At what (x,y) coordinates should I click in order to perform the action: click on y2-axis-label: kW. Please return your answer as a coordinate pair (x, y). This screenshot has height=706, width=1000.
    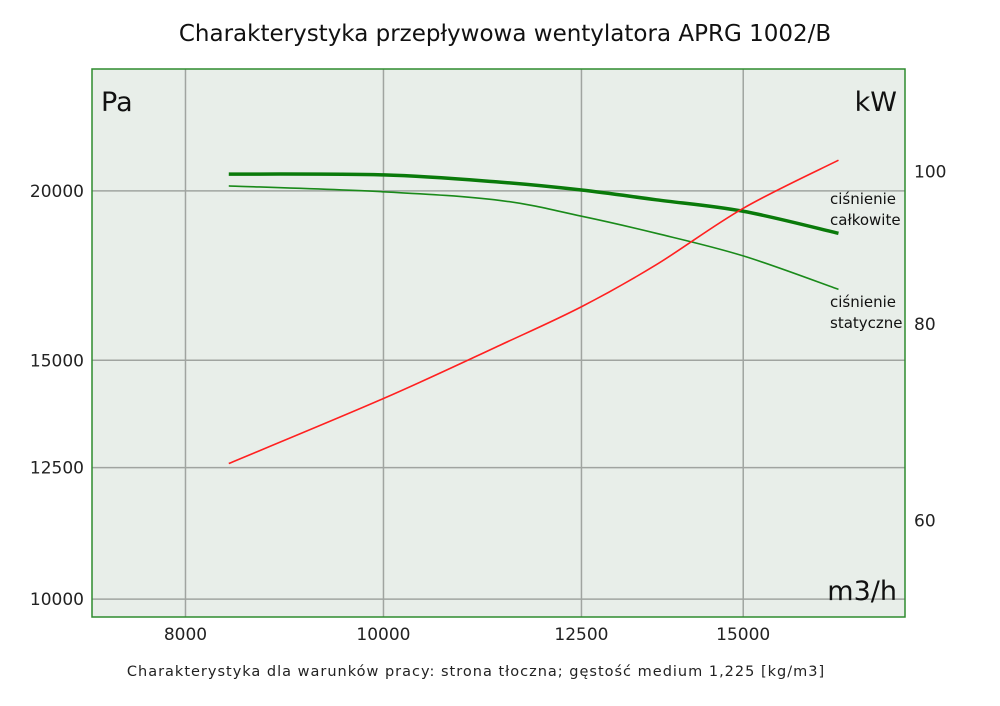
    Looking at the image, I should click on (876, 102).